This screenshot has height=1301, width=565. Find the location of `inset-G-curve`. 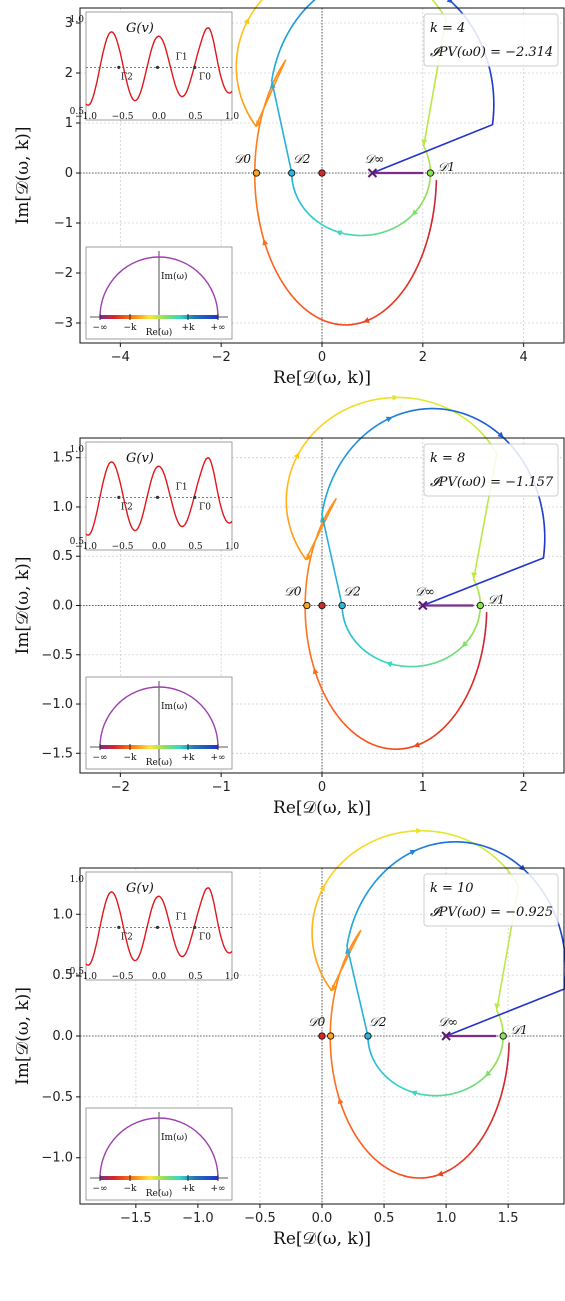

inset-G-curve is located at coordinates (159, 66).